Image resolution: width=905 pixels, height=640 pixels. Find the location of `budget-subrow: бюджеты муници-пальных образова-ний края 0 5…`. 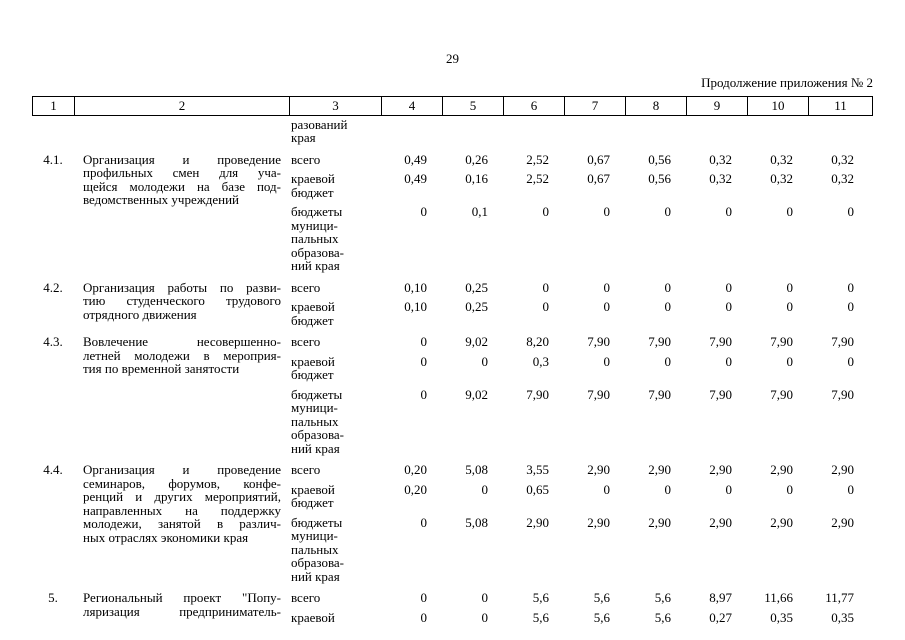

budget-subrow: бюджеты муници-пальных образова-ний края 0 5… is located at coordinates (581, 549).